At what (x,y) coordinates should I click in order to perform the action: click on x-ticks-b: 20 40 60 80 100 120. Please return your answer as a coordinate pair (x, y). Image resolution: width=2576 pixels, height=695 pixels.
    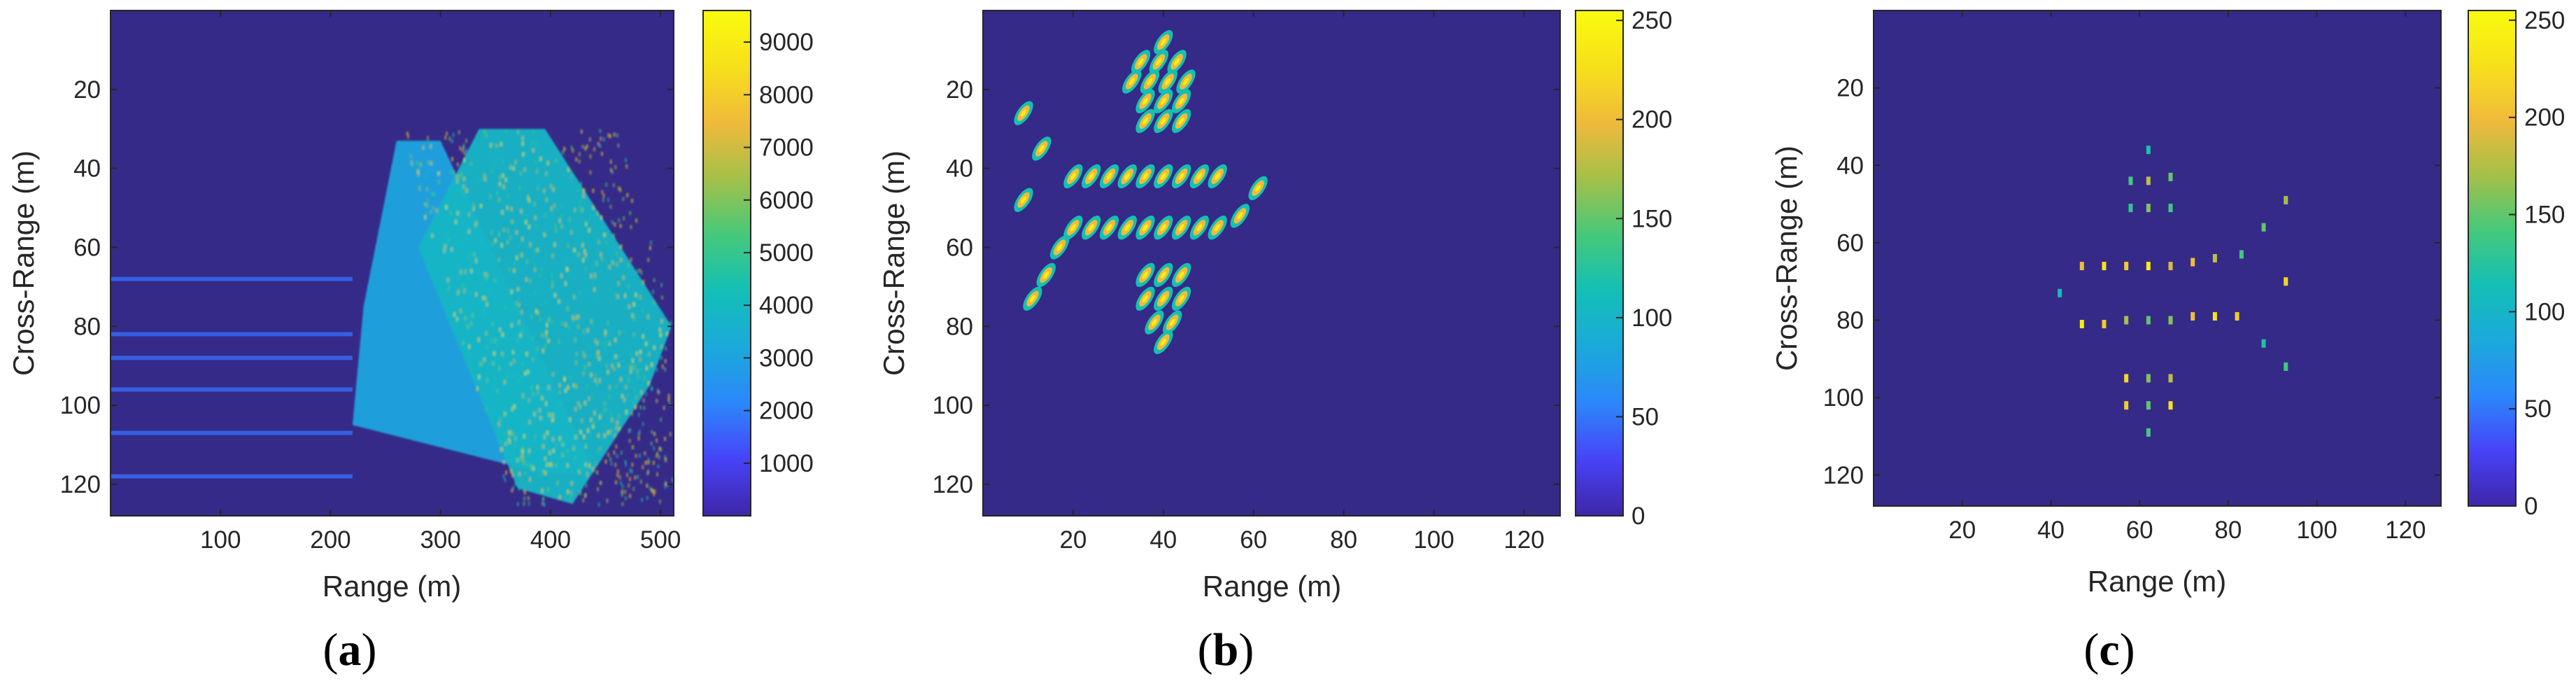
    Looking at the image, I should click on (1302, 282).